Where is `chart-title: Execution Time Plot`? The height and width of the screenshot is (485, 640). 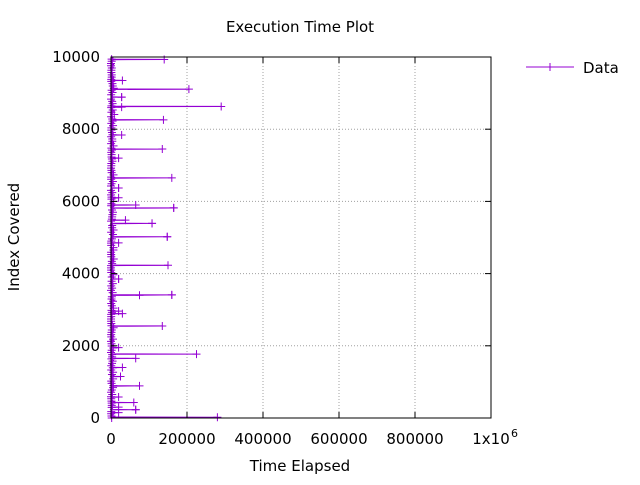 chart-title: Execution Time Plot is located at coordinates (300, 27).